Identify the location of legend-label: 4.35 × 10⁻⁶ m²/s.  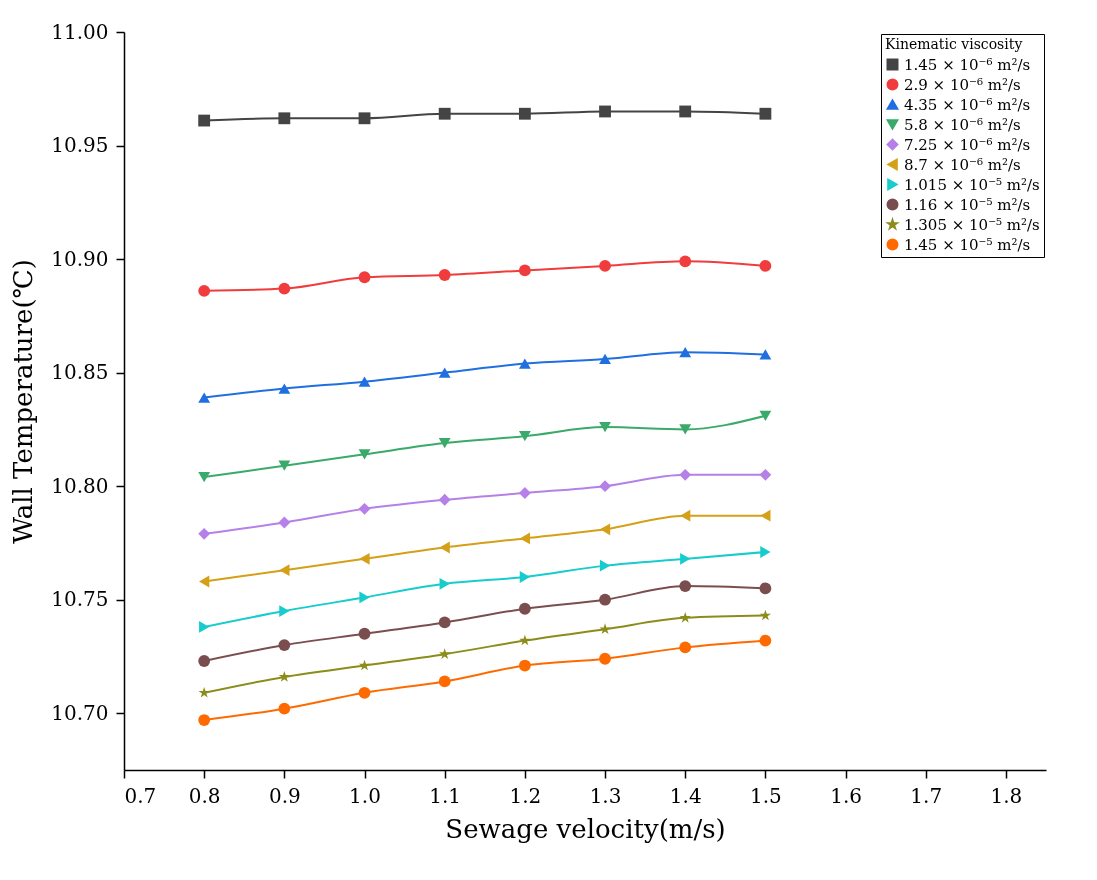
(967, 104).